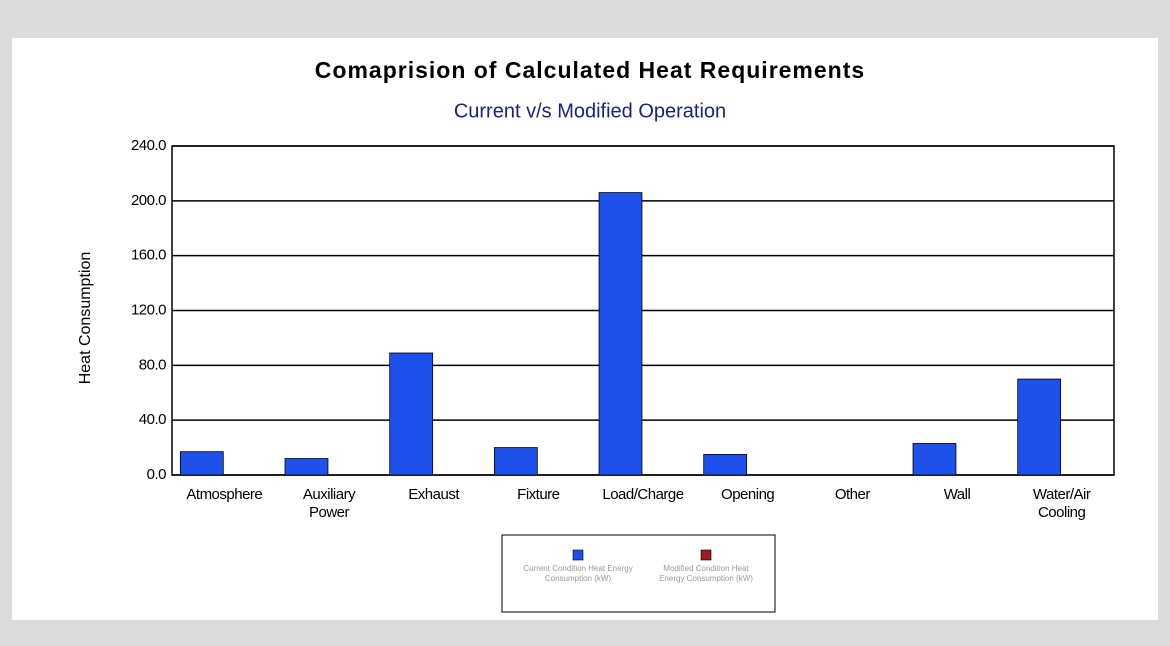 The image size is (1170, 646). Describe the element at coordinates (148, 200) in the screenshot. I see `y-tick-label: 200.0` at that location.